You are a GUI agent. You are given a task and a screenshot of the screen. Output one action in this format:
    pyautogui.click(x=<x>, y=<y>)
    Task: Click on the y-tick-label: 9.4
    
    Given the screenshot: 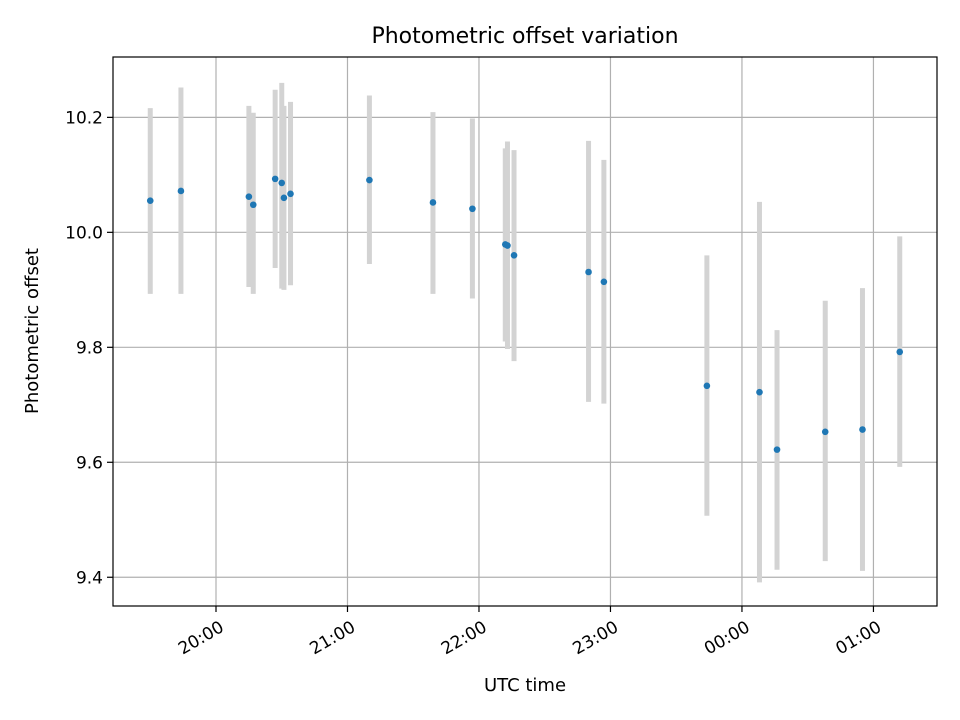 What is the action you would take?
    pyautogui.click(x=89, y=578)
    